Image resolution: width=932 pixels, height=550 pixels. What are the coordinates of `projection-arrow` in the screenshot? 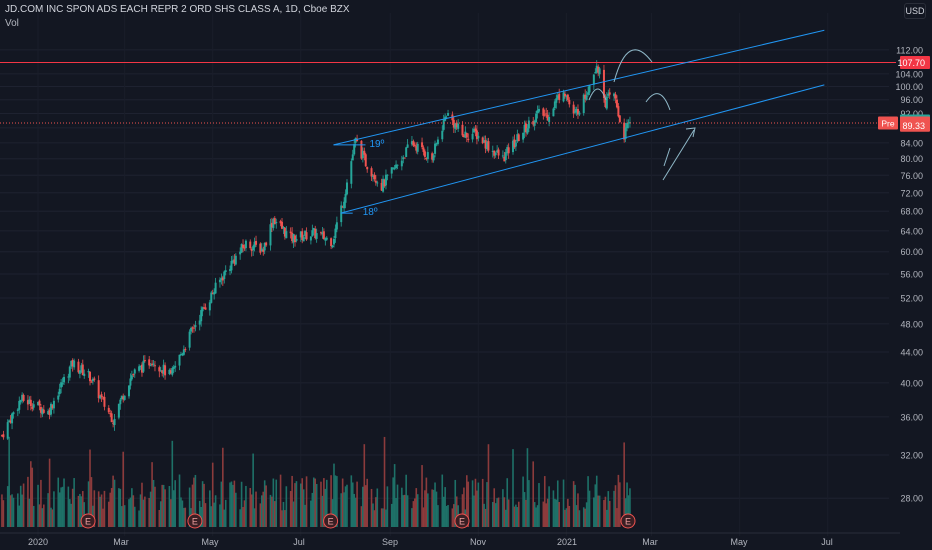 It's located at (678, 155).